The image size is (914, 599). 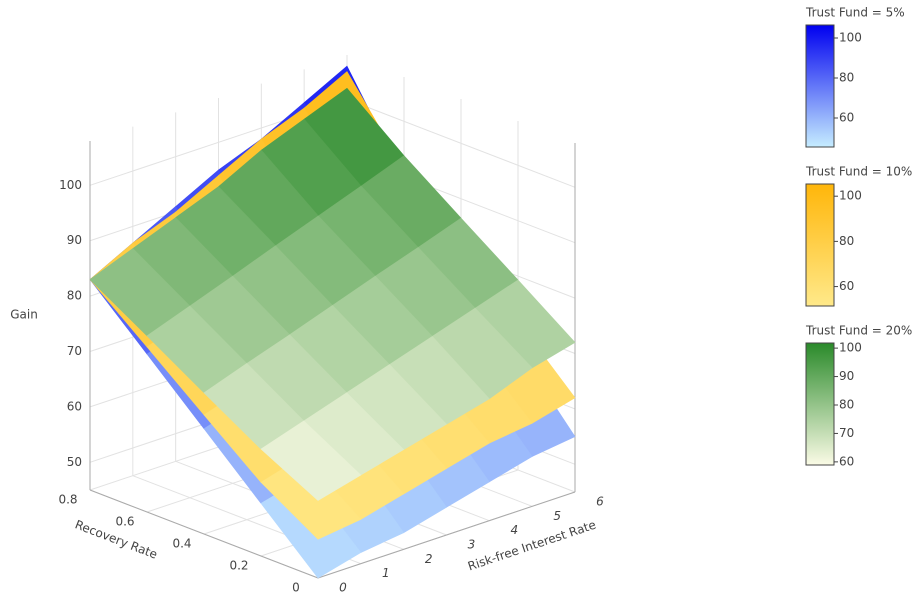 What do you see at coordinates (858, 331) in the screenshot?
I see `colorbar-title: Trust Fund = 20%` at bounding box center [858, 331].